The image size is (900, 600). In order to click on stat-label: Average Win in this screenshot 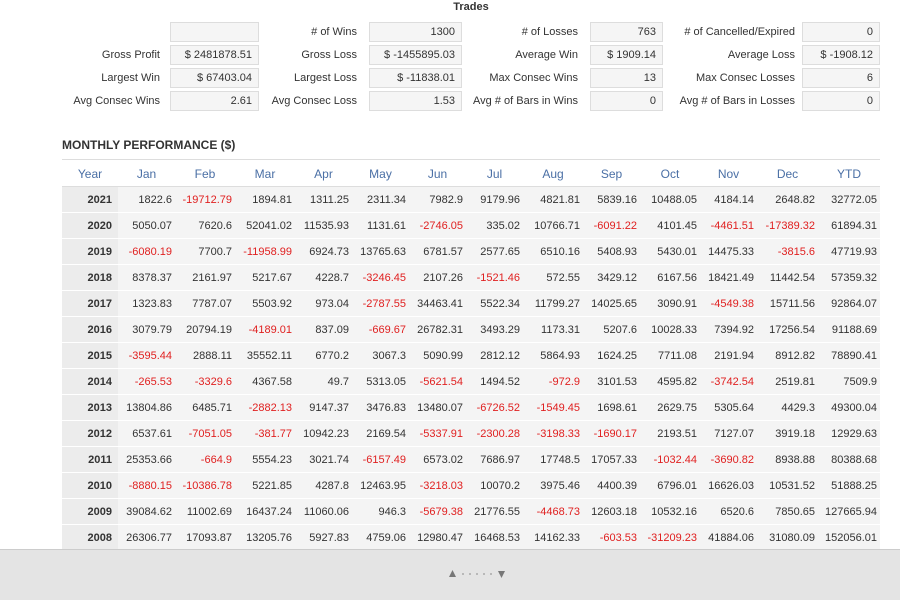, I will do `click(546, 55)`.